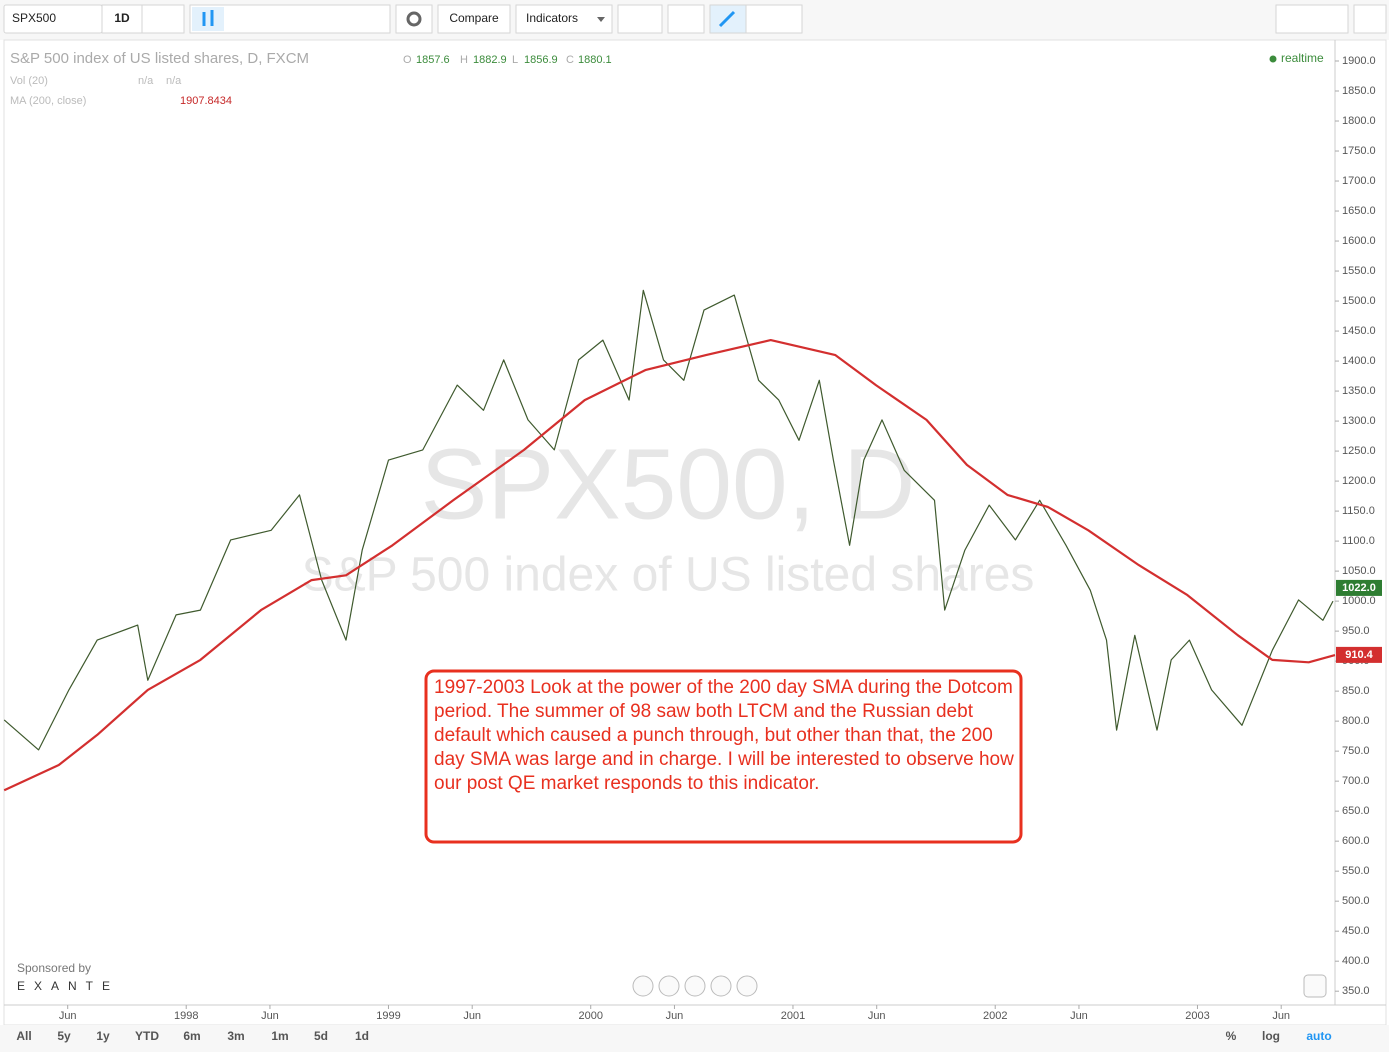 This screenshot has width=1389, height=1057. I want to click on scale-button: log, so click(1271, 1036).